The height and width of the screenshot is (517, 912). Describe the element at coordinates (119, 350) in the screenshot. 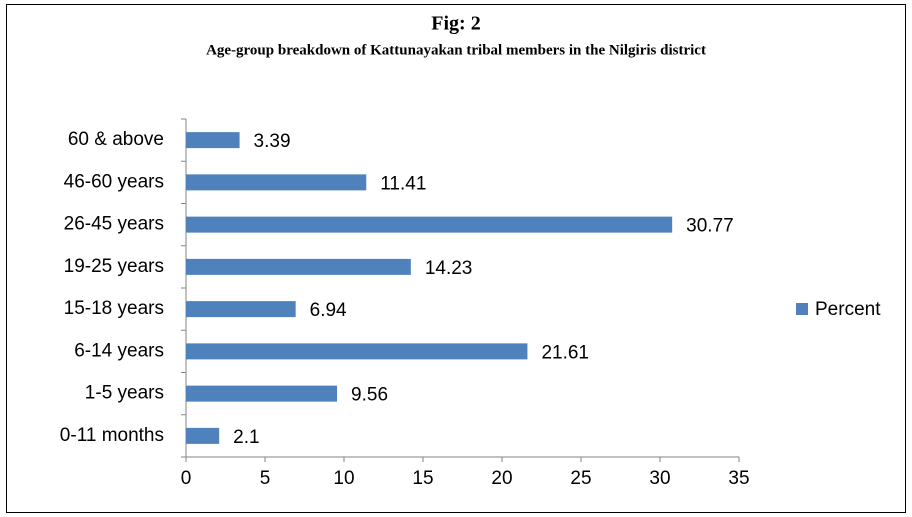

I see `y-tick-label: 6-14 years` at that location.